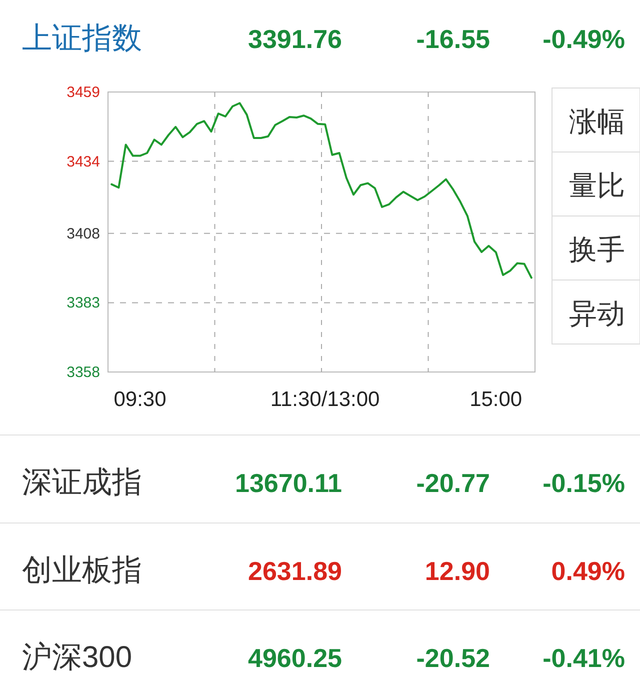 This screenshot has height=692, width=640. I want to click on text: 异动, so click(597, 313).